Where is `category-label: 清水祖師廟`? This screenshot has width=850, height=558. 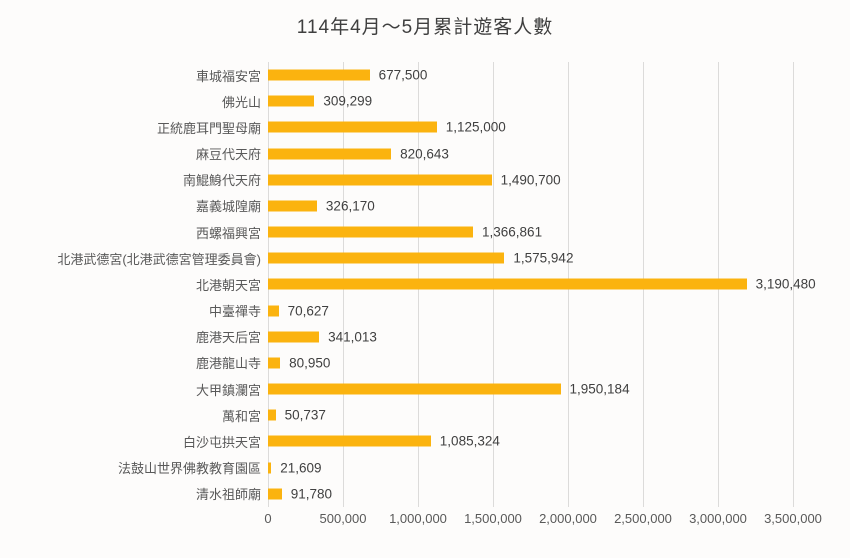 category-label: 清水祖師廟 is located at coordinates (228, 495).